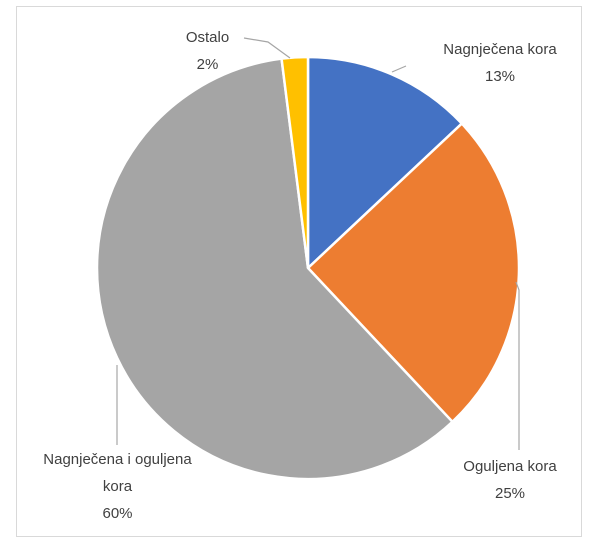  I want to click on value-label: 2%, so click(207, 64).